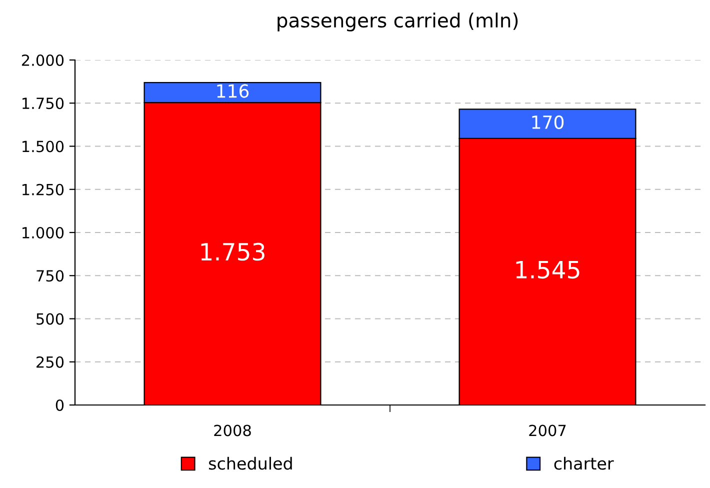  Describe the element at coordinates (50, 319) in the screenshot. I see `y-tick-label: 500` at that location.